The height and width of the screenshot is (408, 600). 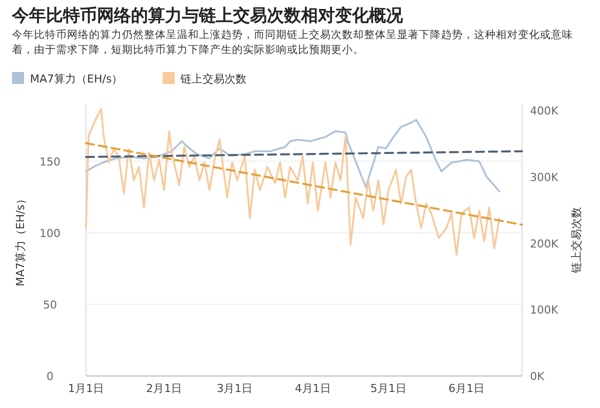 I want to click on x-tick-label: 4月1日, so click(x=312, y=388).